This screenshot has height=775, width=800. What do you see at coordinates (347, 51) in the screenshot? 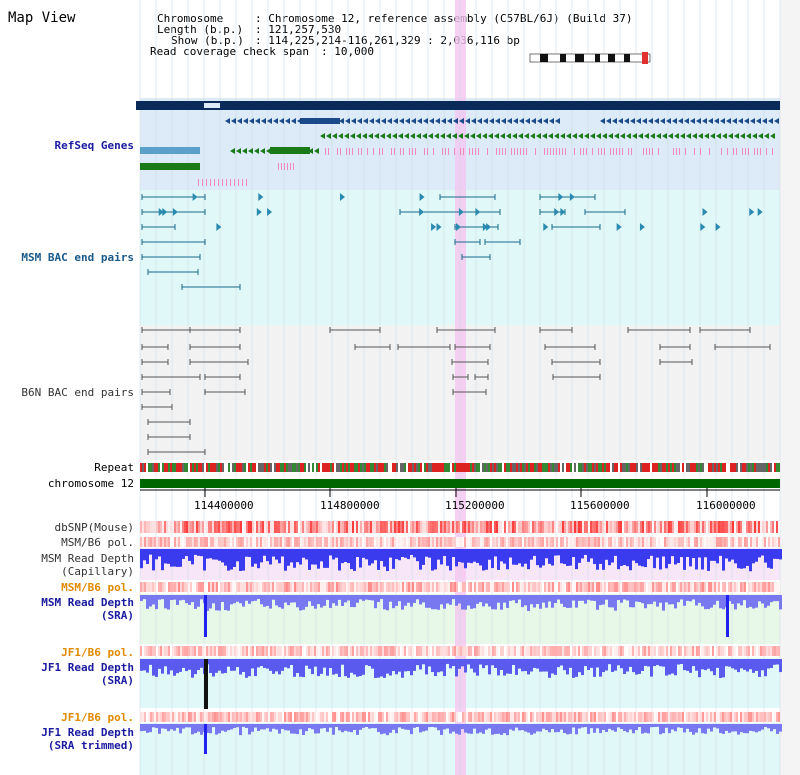
I see `coverage-value: : 10,000` at bounding box center [347, 51].